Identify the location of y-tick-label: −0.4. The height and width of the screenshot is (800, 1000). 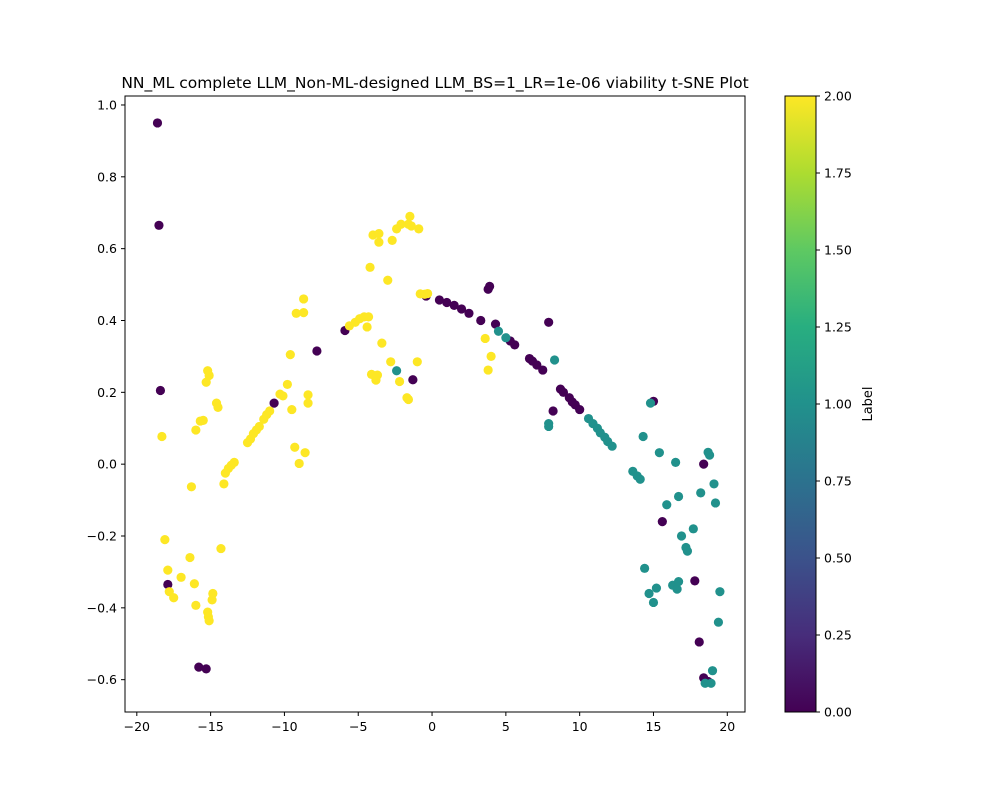
(102, 607).